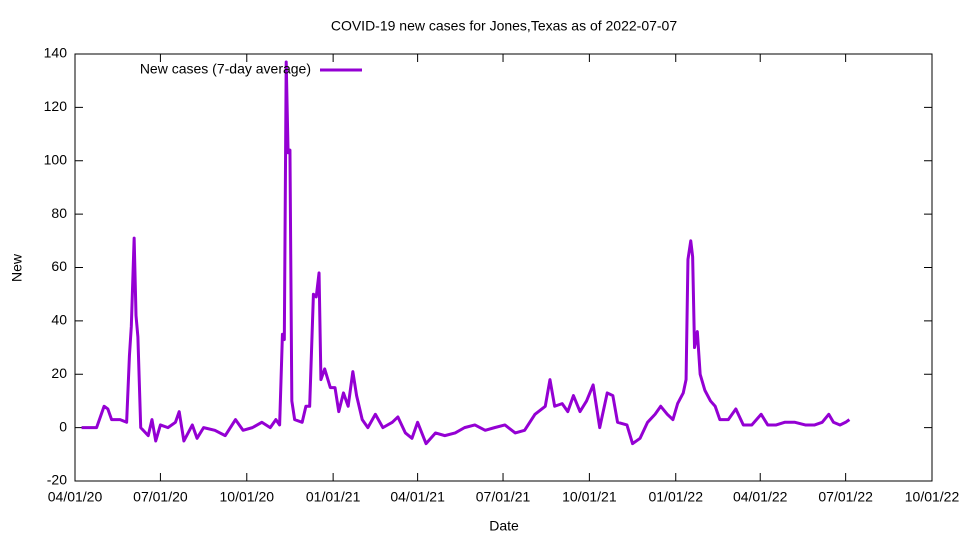 The width and height of the screenshot is (960, 540). What do you see at coordinates (247, 497) in the screenshot?
I see `x-tick-label: 10/01/20` at bounding box center [247, 497].